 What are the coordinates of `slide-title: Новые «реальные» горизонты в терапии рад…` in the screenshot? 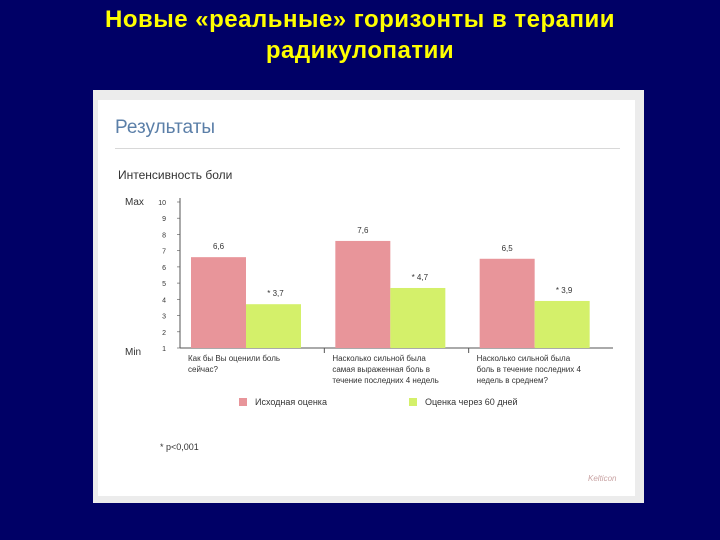 It's located at (360, 35).